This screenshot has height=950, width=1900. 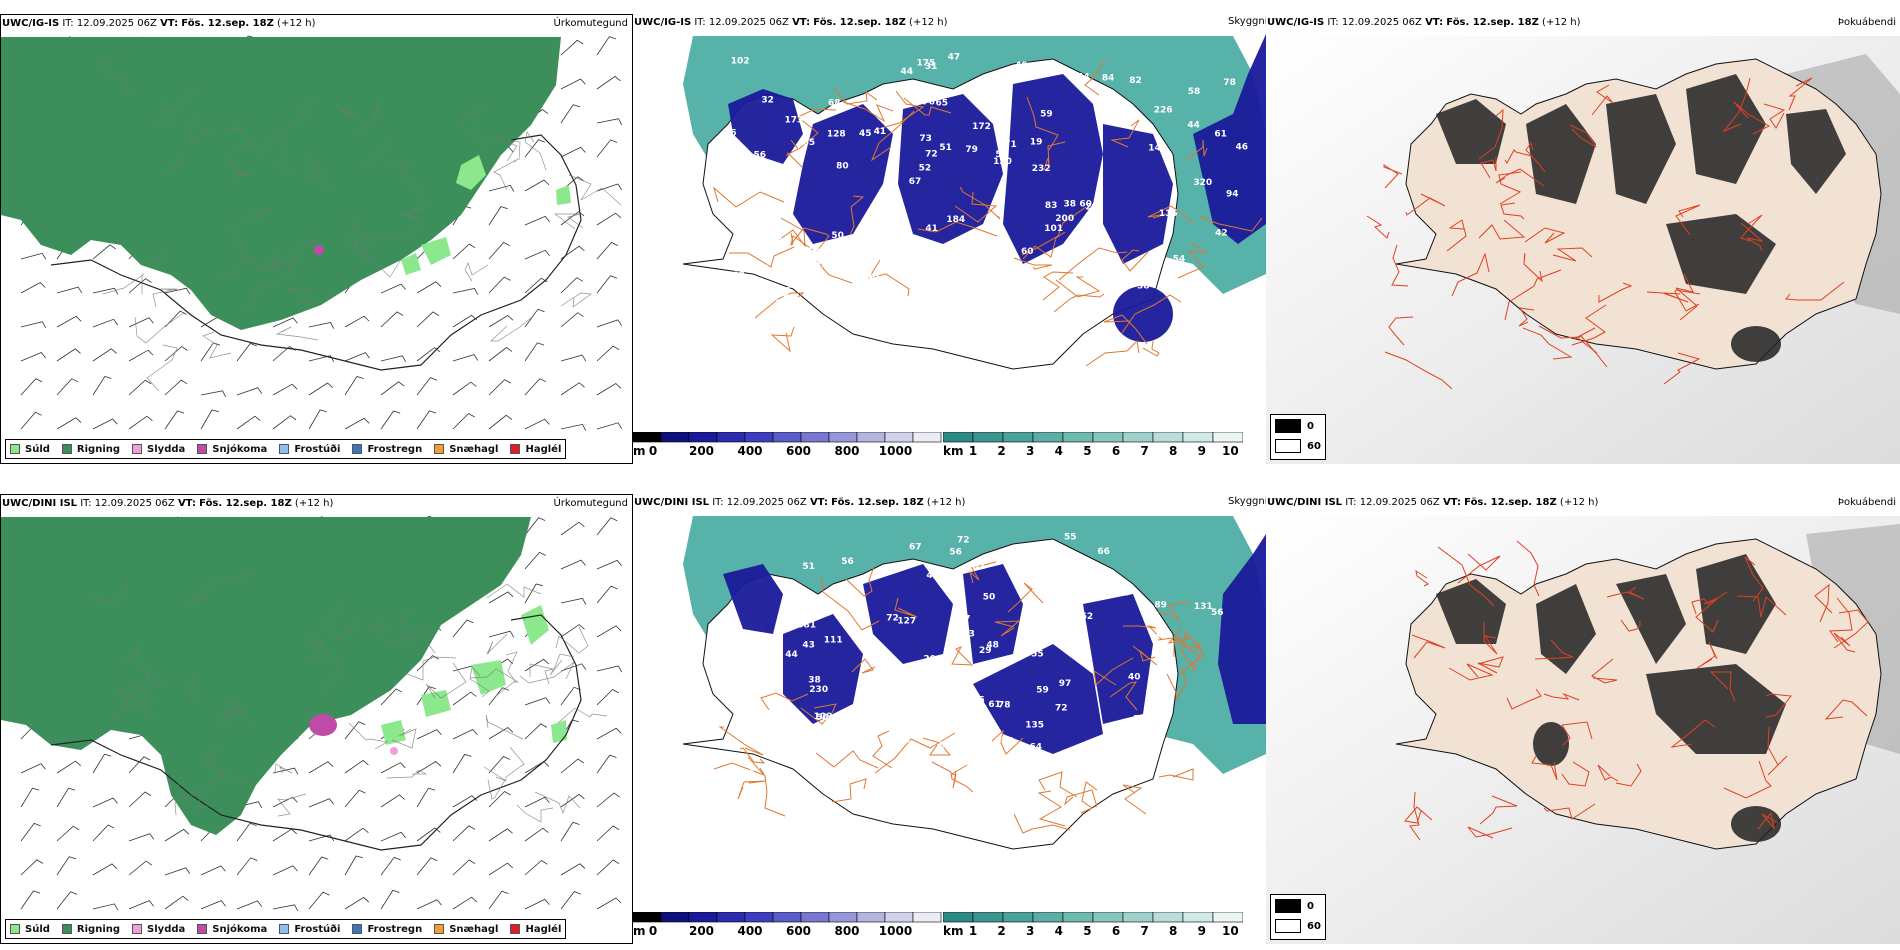 What do you see at coordinates (788, 745) in the screenshot?
I see `cloud-base-label: 76` at bounding box center [788, 745].